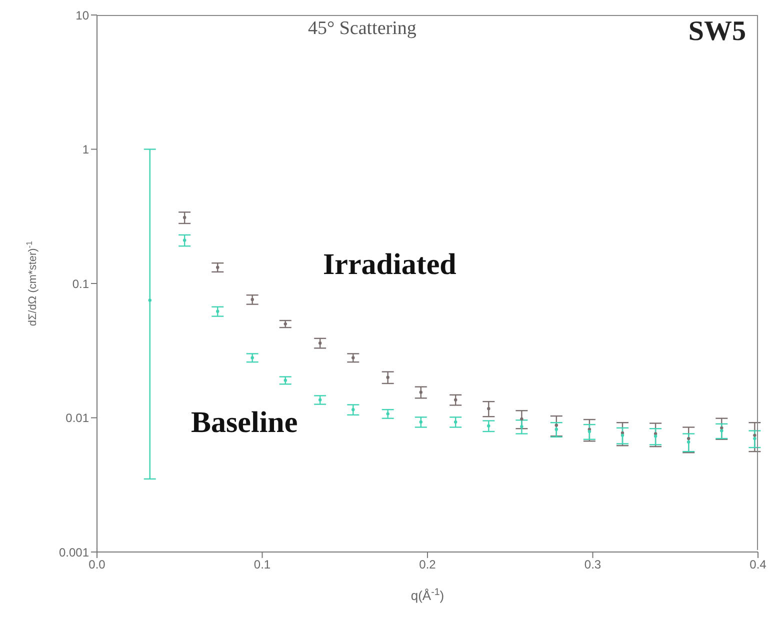 The width and height of the screenshot is (778, 628). I want to click on y-tick-label: 10, so click(83, 15).